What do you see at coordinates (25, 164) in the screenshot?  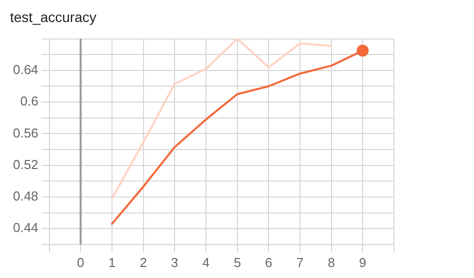 I see `y-tick-label: 0.52` at bounding box center [25, 164].